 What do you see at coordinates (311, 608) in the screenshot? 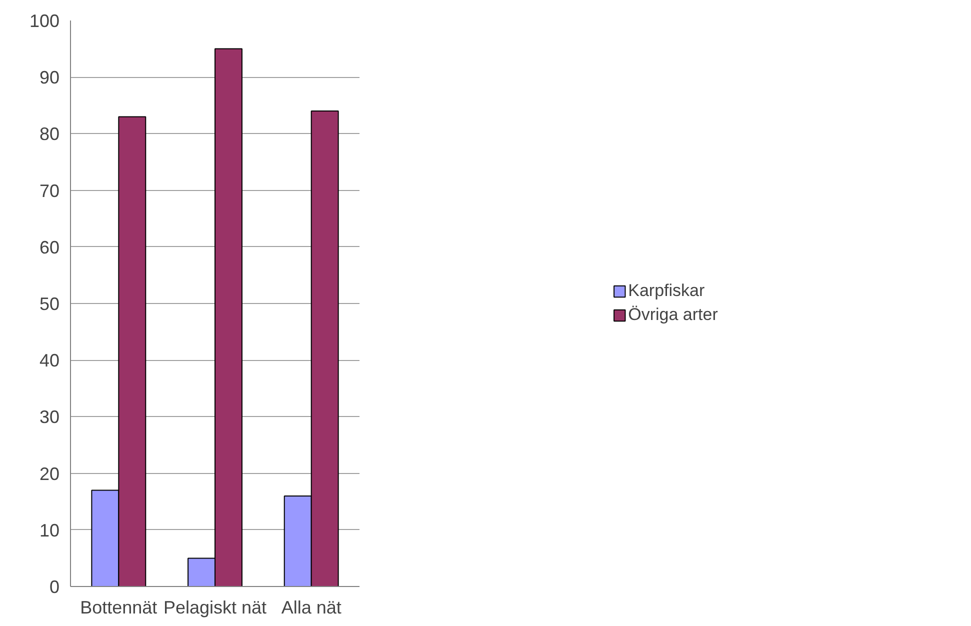
I see `x-tick-label: Alla nät` at bounding box center [311, 608].